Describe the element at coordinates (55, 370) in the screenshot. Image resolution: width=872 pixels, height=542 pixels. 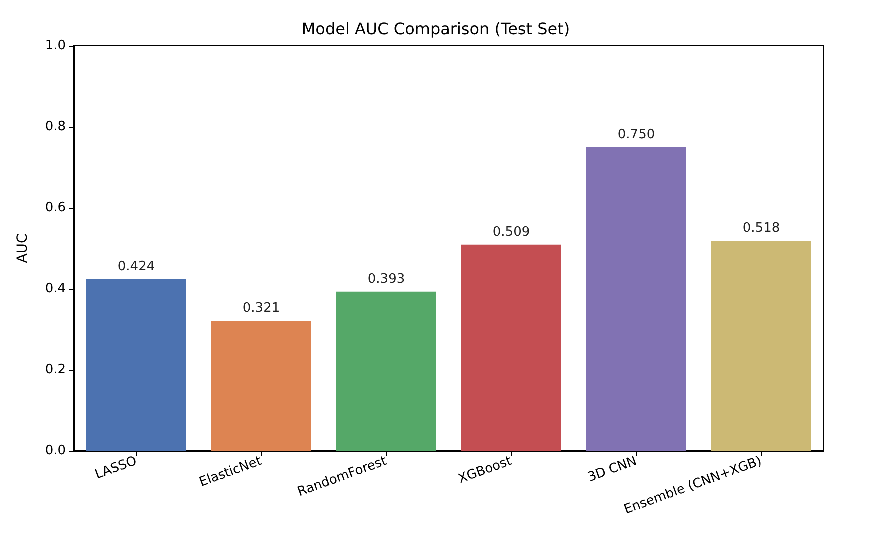
I see `y-tick-label: 0.2` at that location.